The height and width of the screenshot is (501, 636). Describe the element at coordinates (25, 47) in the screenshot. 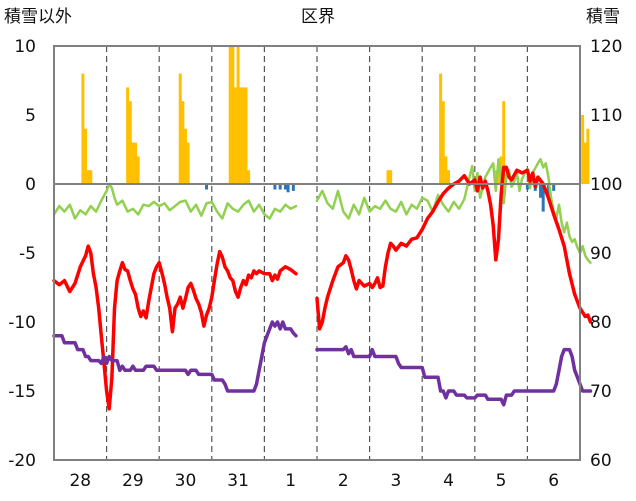

I see `y-left-tick-label: 10` at that location.